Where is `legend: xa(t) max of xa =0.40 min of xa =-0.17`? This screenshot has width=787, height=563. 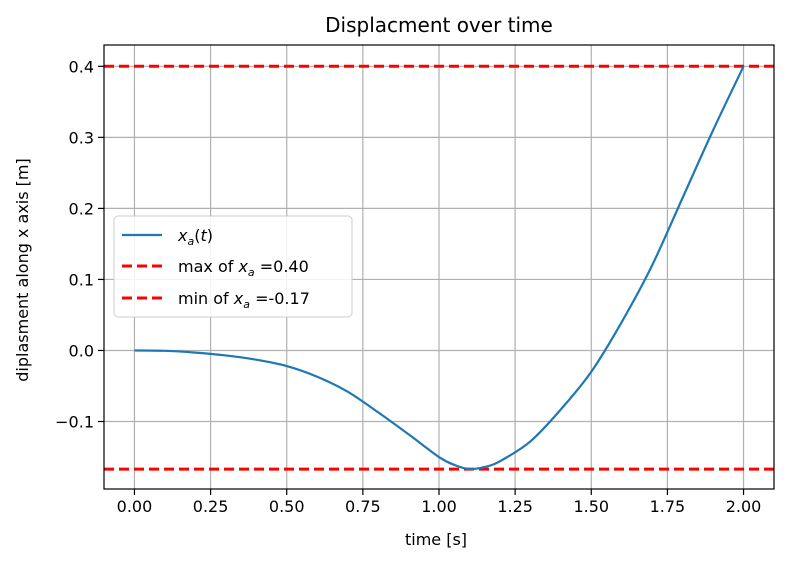 legend: xa(t) max of xa =0.40 min of xa =-0.17 is located at coordinates (233, 266).